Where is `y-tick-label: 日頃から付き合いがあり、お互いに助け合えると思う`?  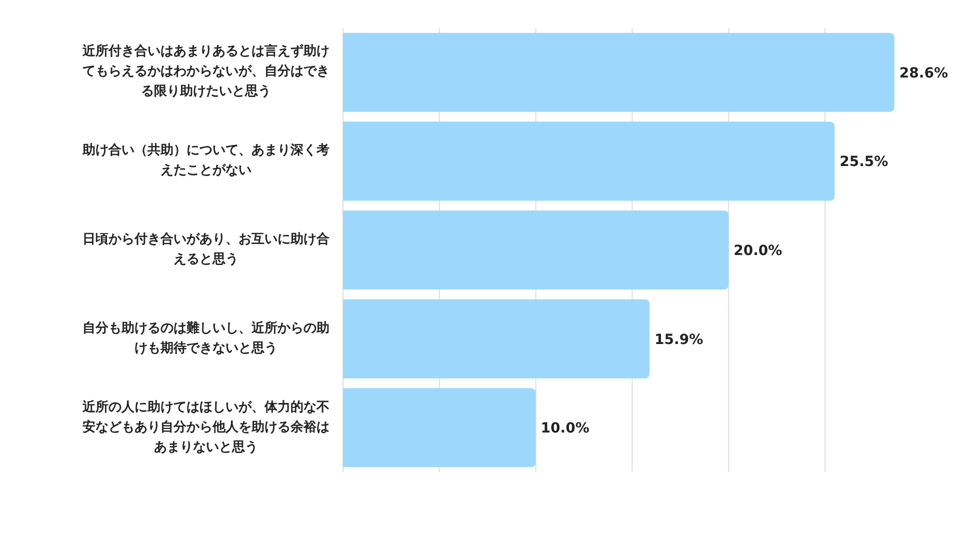
y-tick-label: 日頃から付き合いがあり、お互いに助け合えると思う is located at coordinates (206, 249).